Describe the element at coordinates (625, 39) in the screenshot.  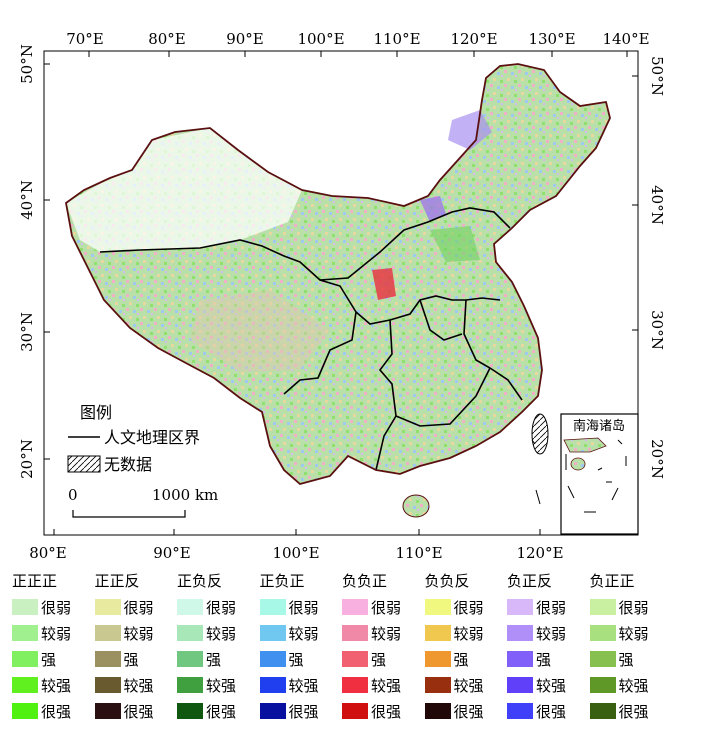
I see `lon-label-top: 140°E` at that location.